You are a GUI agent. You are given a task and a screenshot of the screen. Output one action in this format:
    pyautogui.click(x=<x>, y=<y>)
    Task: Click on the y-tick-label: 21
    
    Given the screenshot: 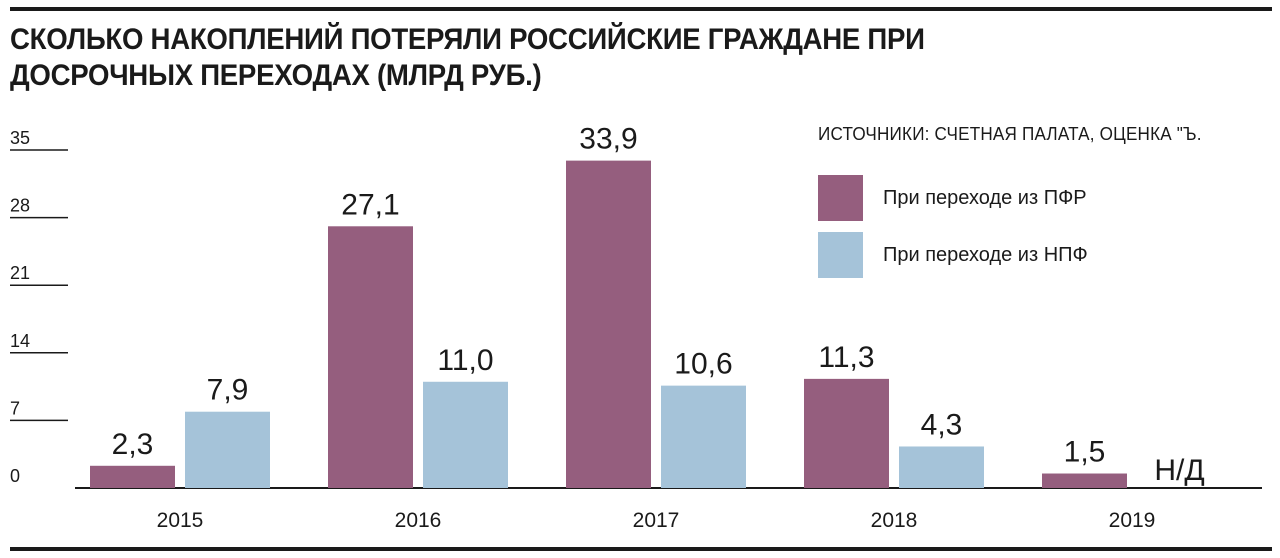 What is the action you would take?
    pyautogui.click(x=20, y=273)
    